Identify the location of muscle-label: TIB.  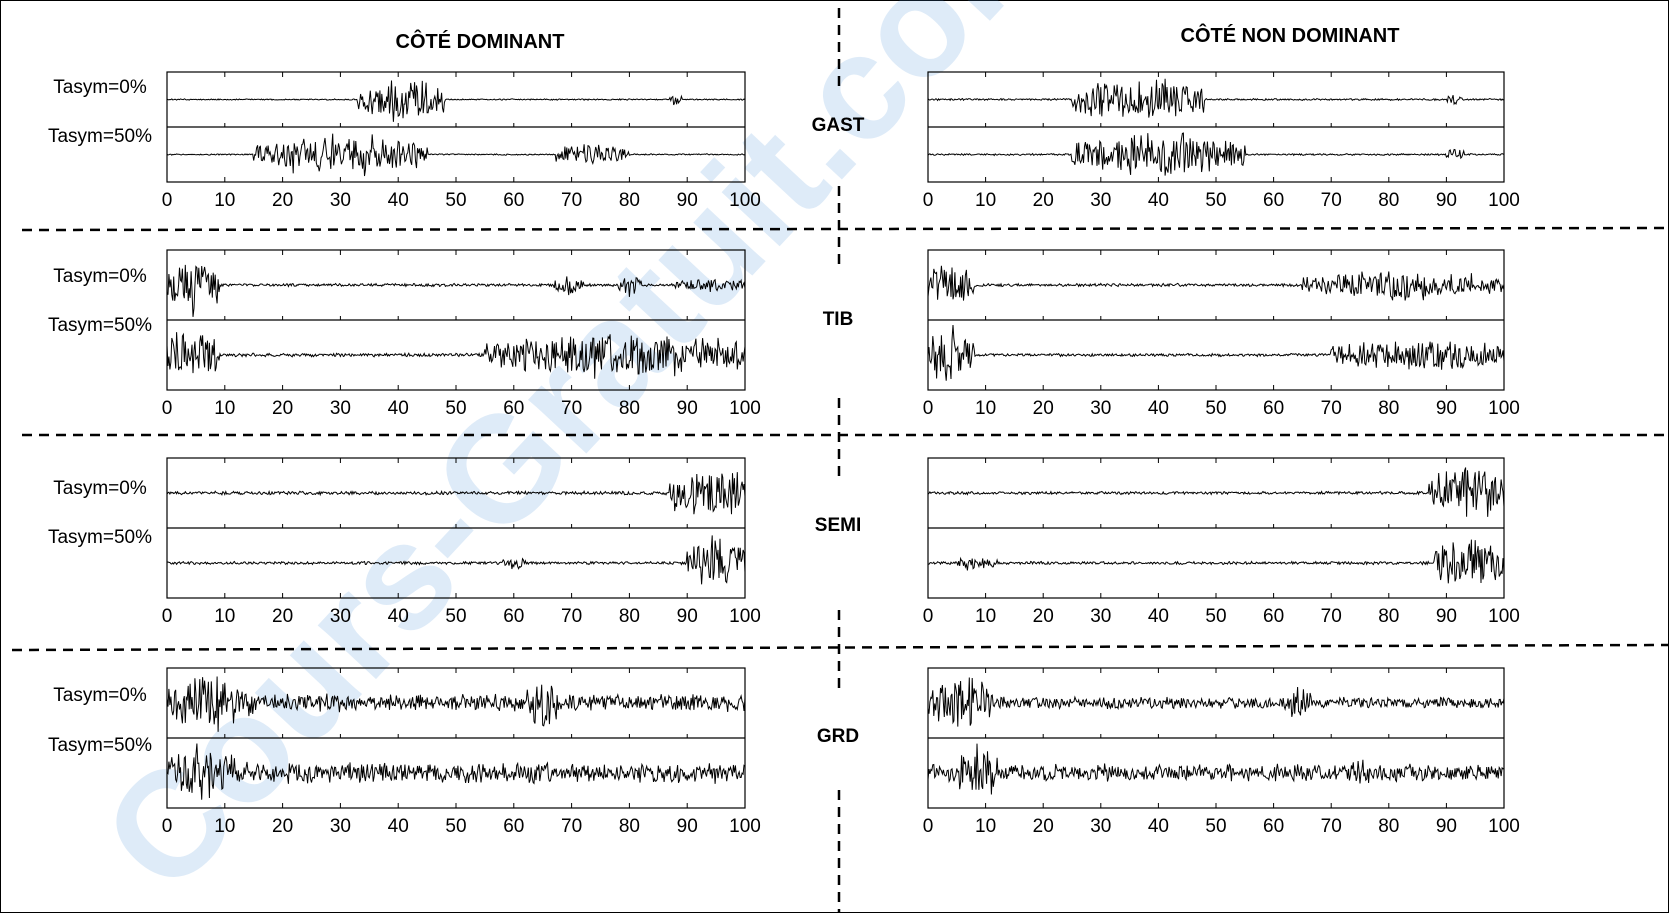
(838, 319).